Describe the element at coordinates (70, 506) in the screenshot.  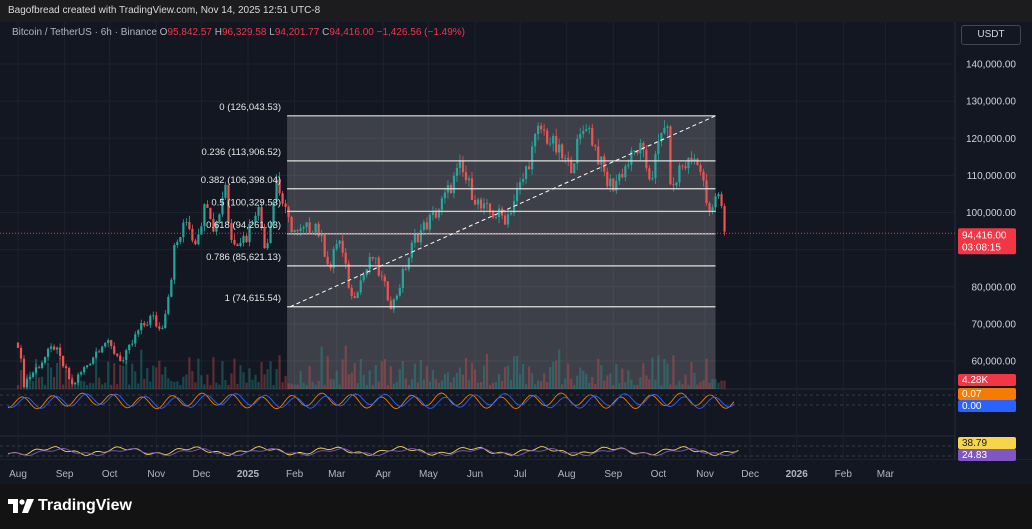
I see `tradingview-logo: TradingView` at that location.